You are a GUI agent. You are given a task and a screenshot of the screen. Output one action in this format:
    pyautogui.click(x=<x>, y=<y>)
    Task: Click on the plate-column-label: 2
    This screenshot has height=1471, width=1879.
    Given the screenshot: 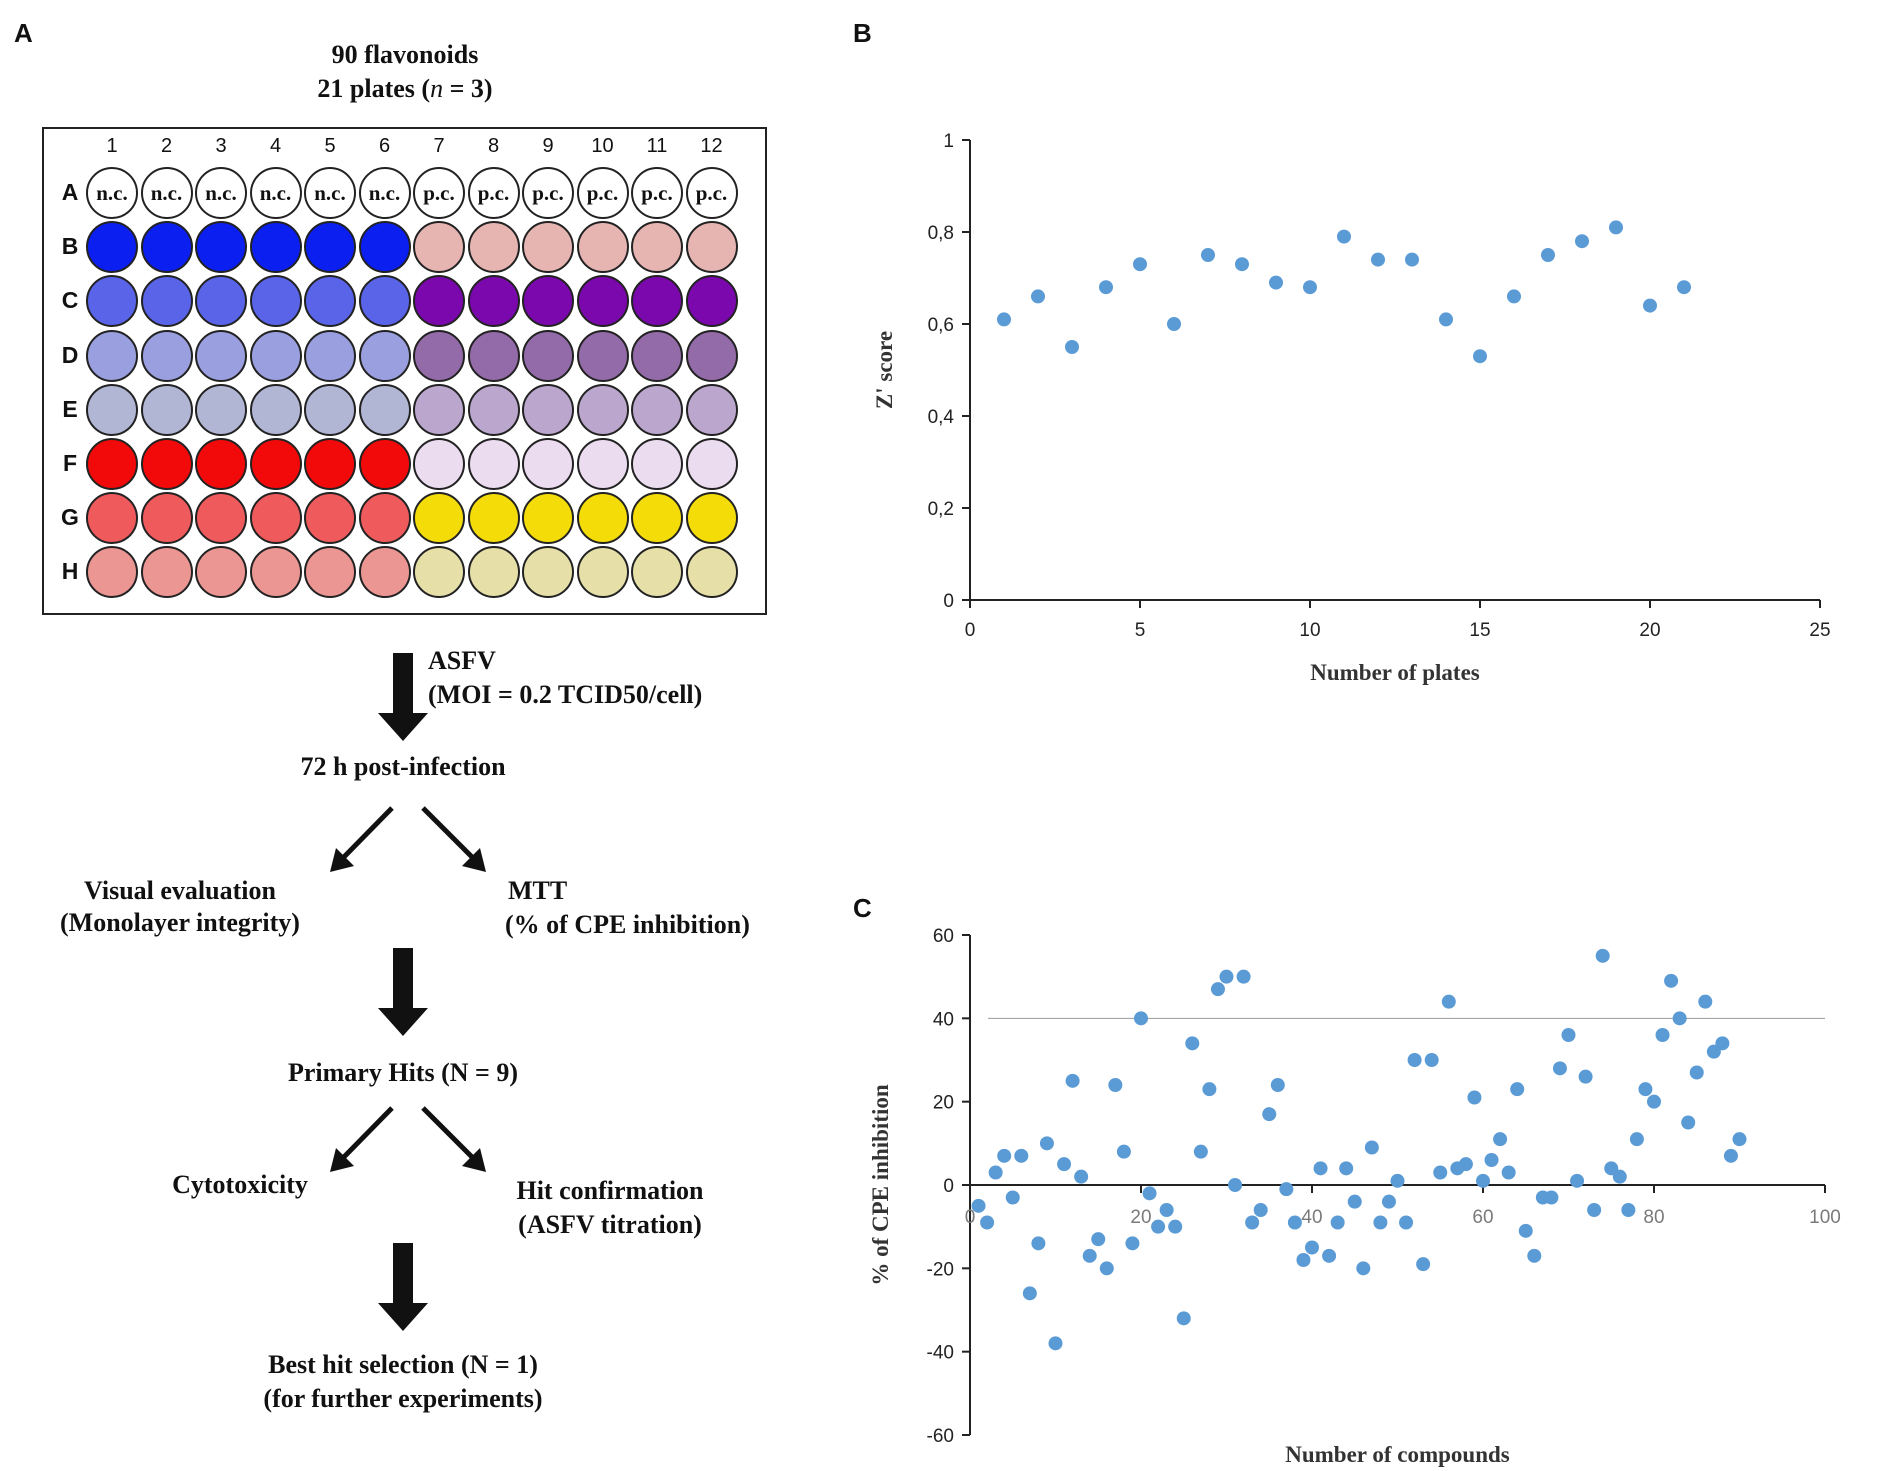 What is the action you would take?
    pyautogui.click(x=166, y=146)
    